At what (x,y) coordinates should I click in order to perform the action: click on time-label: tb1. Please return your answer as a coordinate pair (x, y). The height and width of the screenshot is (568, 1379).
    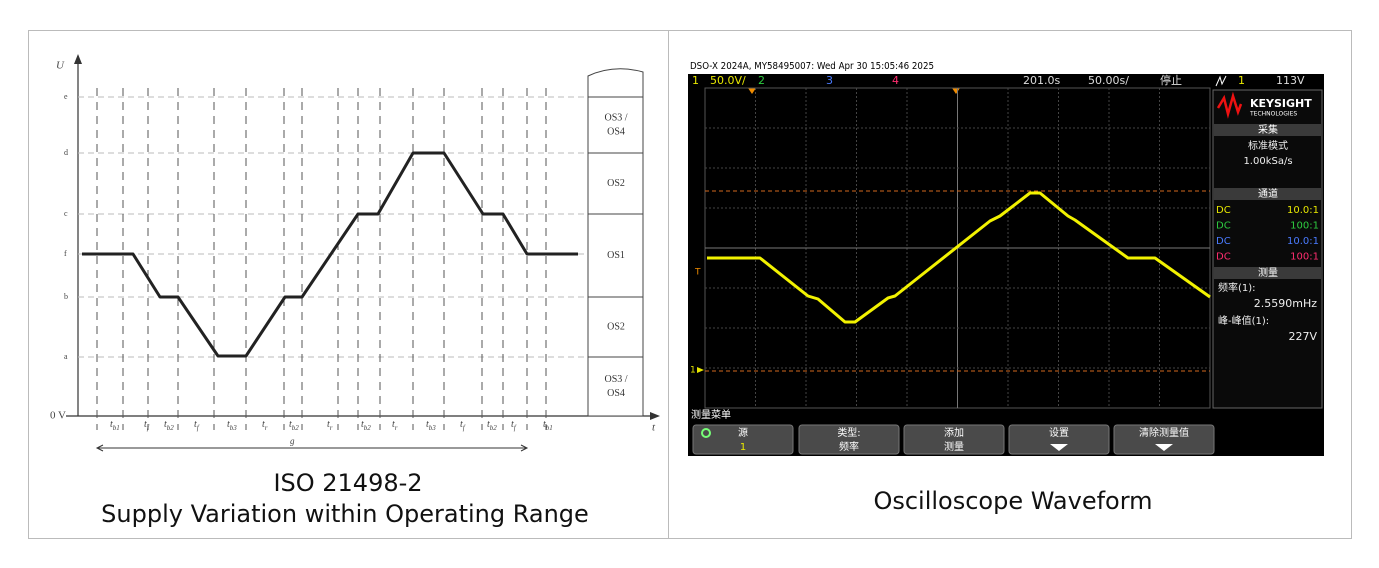
    Looking at the image, I should click on (115, 425).